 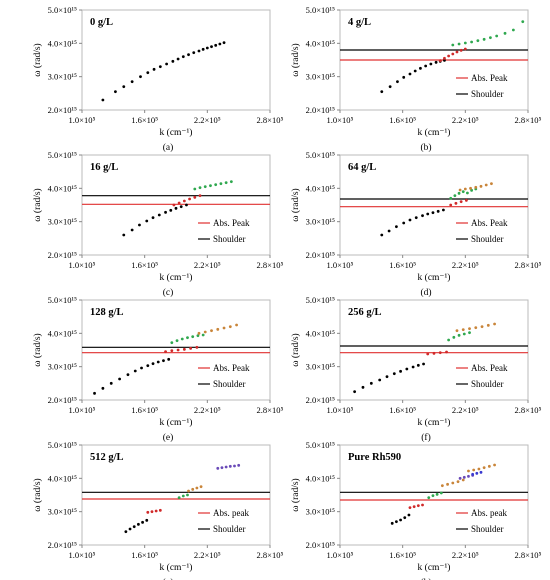 I want to click on panel-caption: (g), so click(x=167, y=578).